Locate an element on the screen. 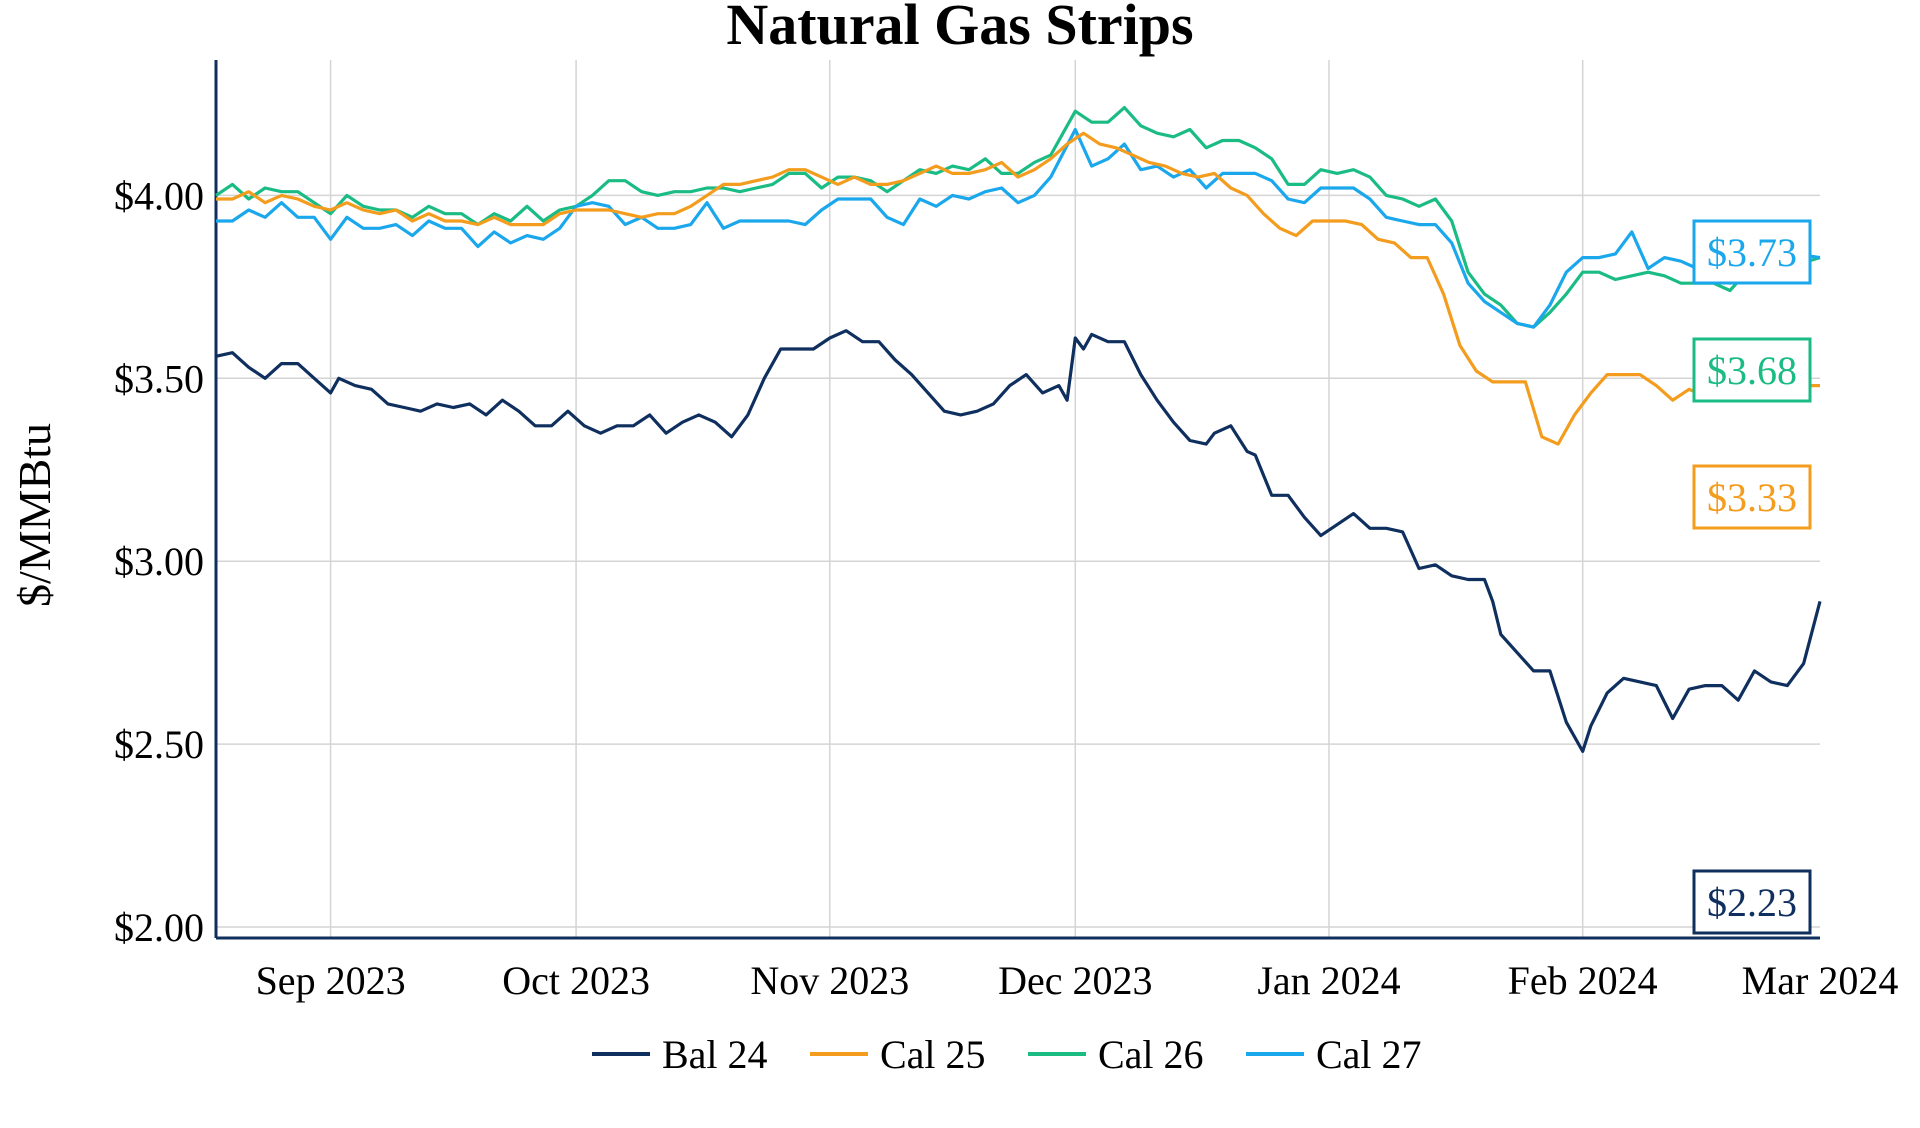 The image size is (1920, 1128). y-tick-label: $3.50 is located at coordinates (159, 378).